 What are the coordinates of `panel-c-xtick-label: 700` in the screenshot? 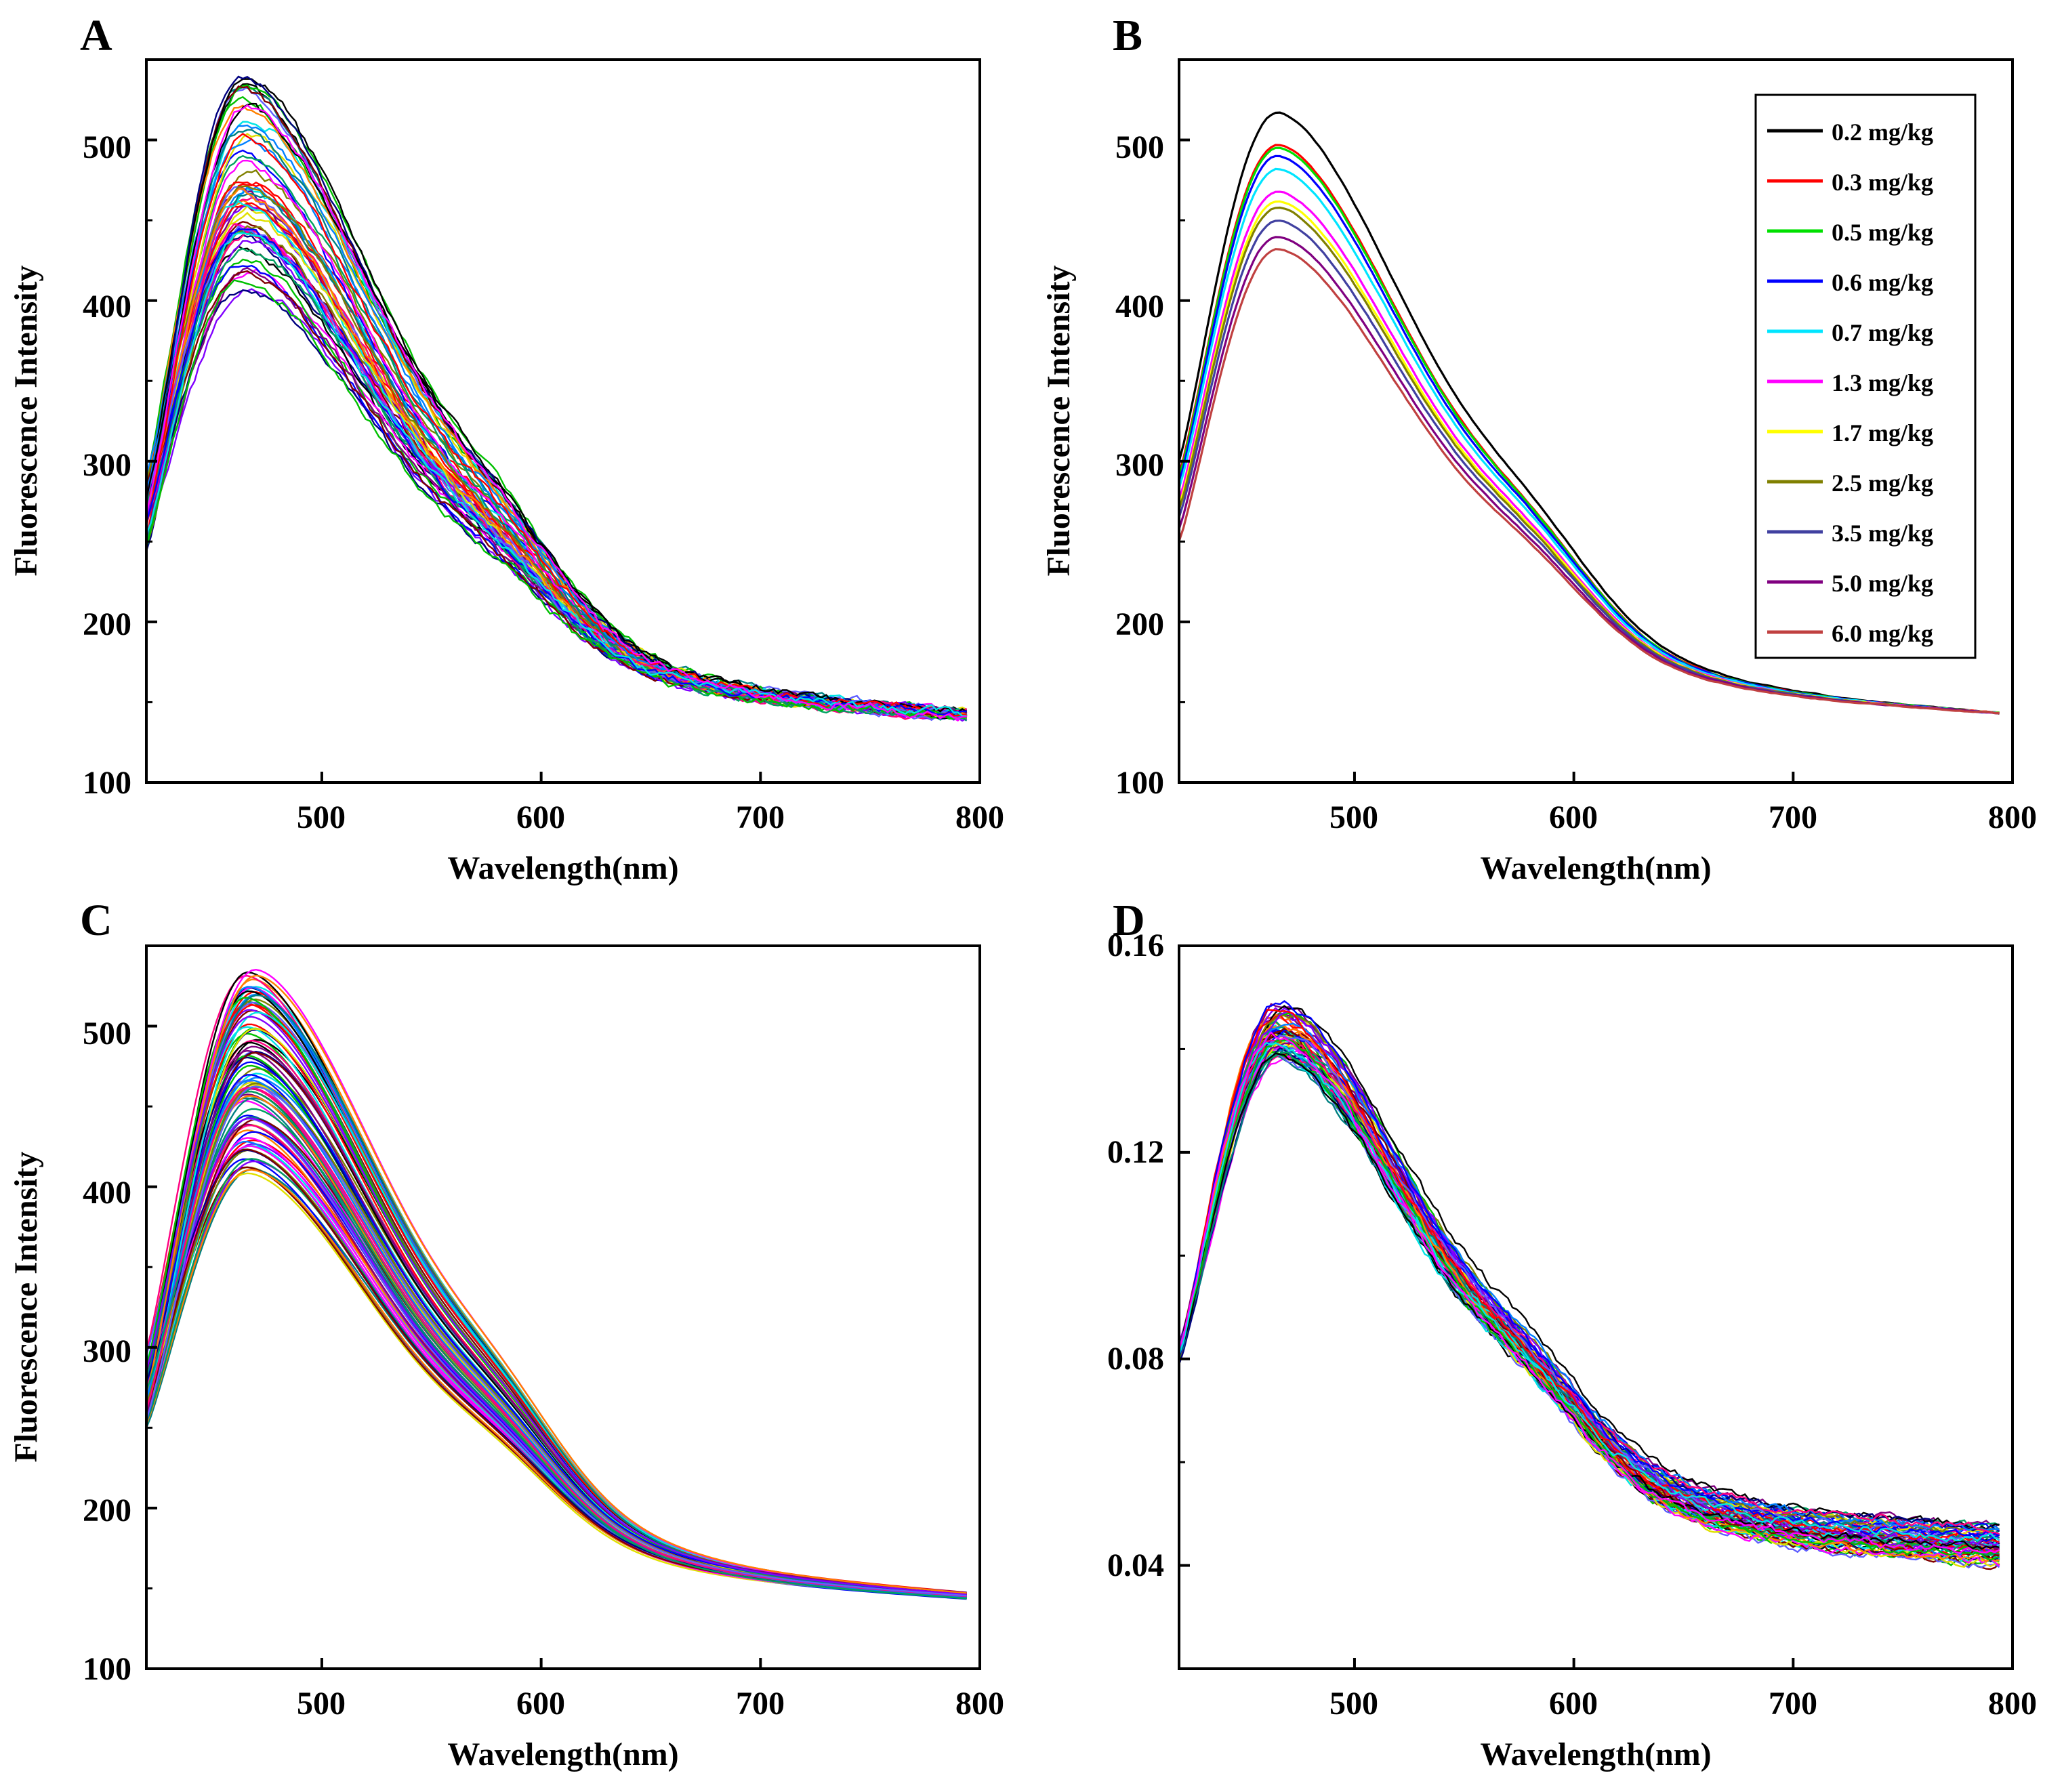 It's located at (760, 1704).